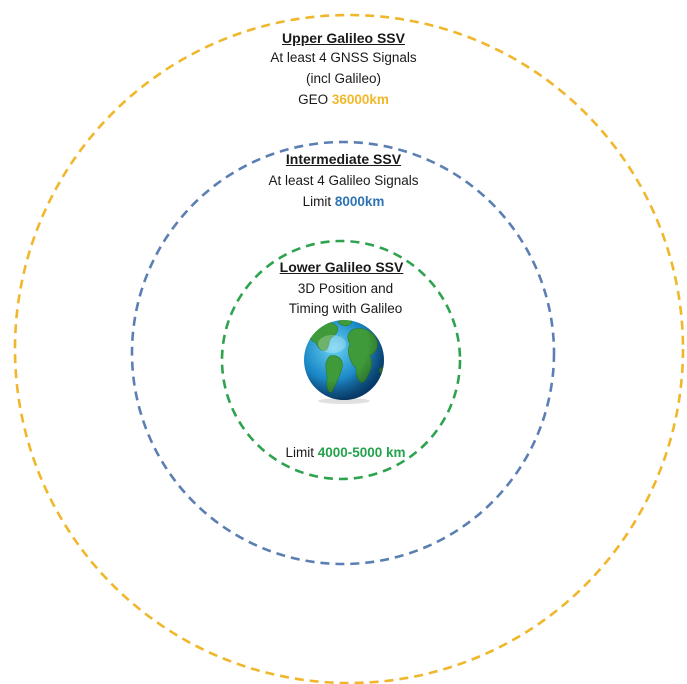  I want to click on intermediate-ssv-title: Intermediate SSV, so click(343, 159).